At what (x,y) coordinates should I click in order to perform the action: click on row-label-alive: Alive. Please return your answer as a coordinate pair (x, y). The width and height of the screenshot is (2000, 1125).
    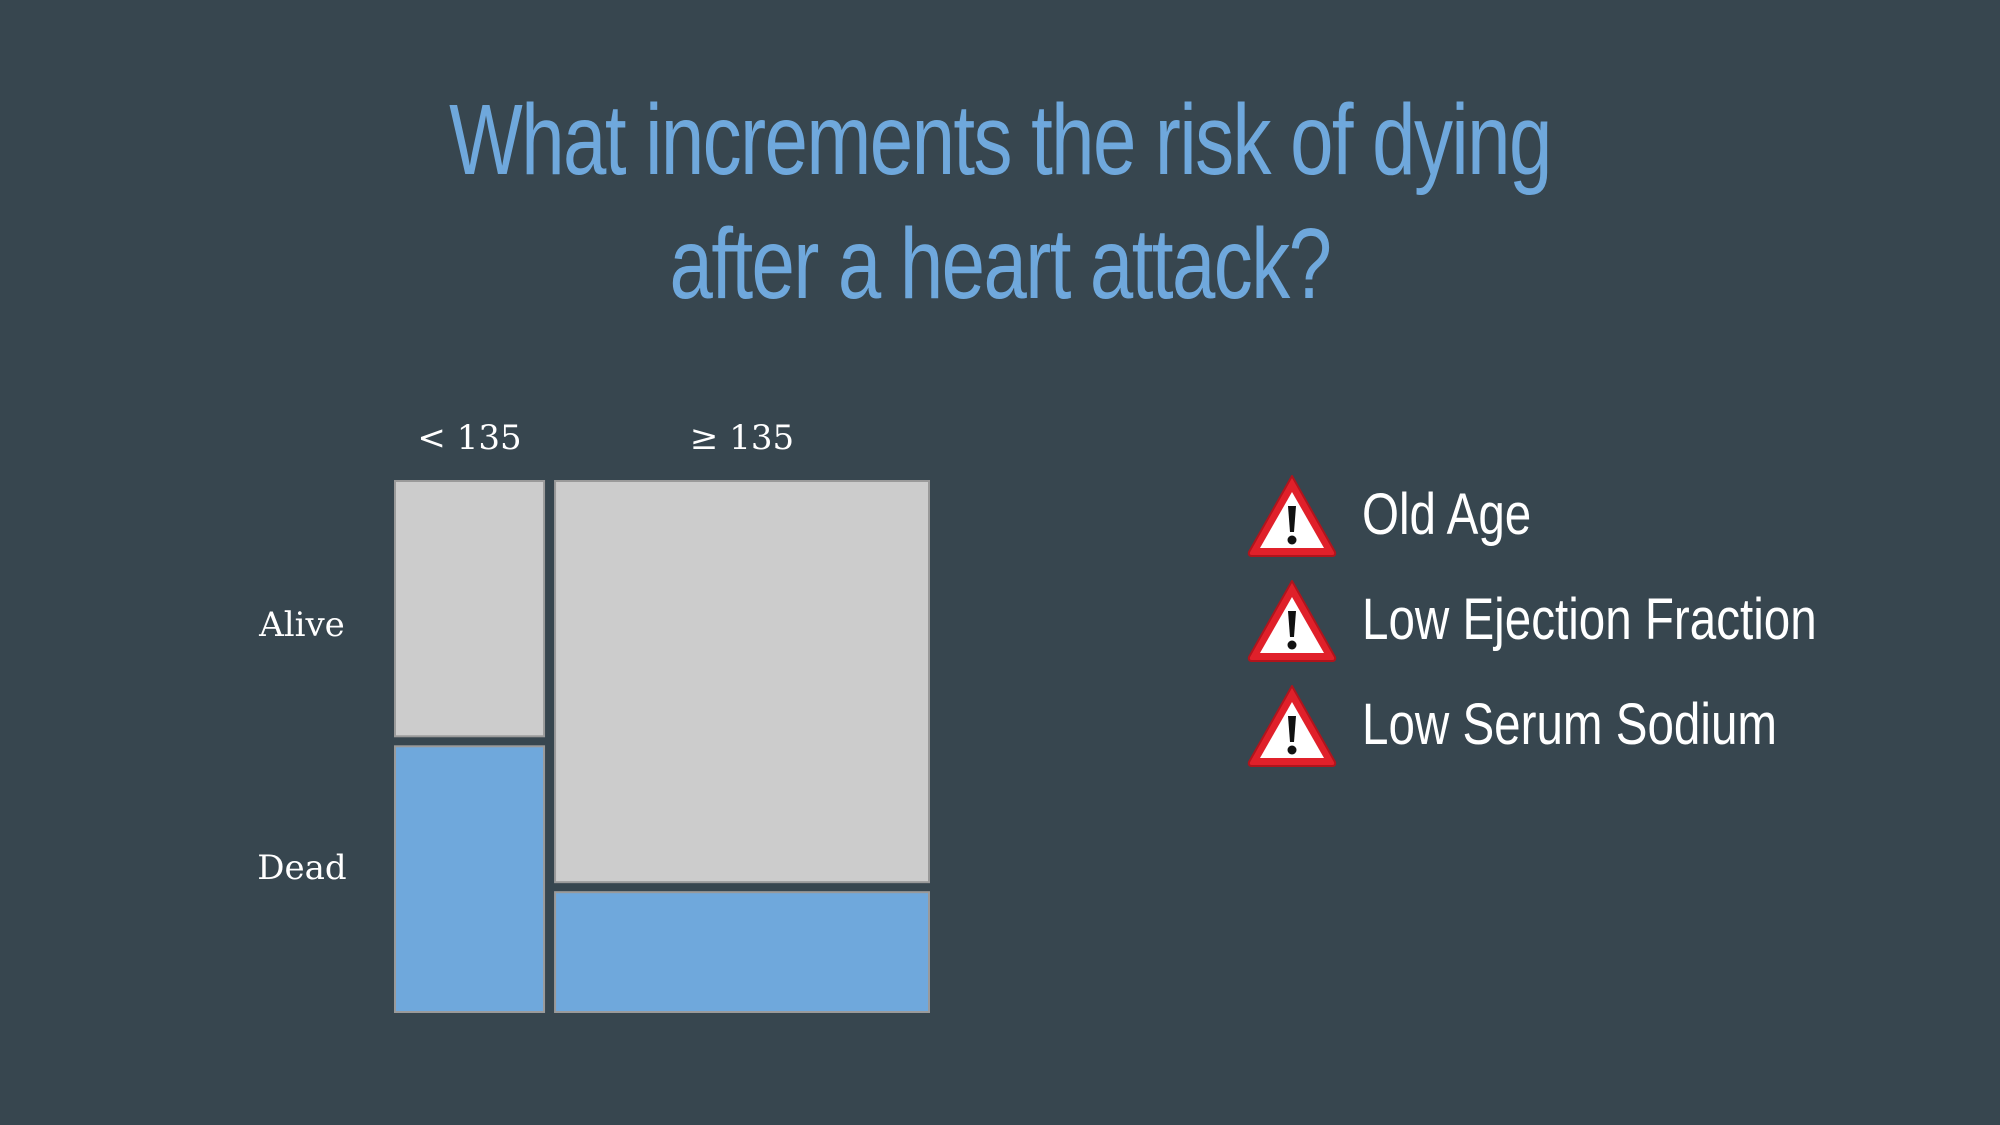
    Looking at the image, I should click on (301, 625).